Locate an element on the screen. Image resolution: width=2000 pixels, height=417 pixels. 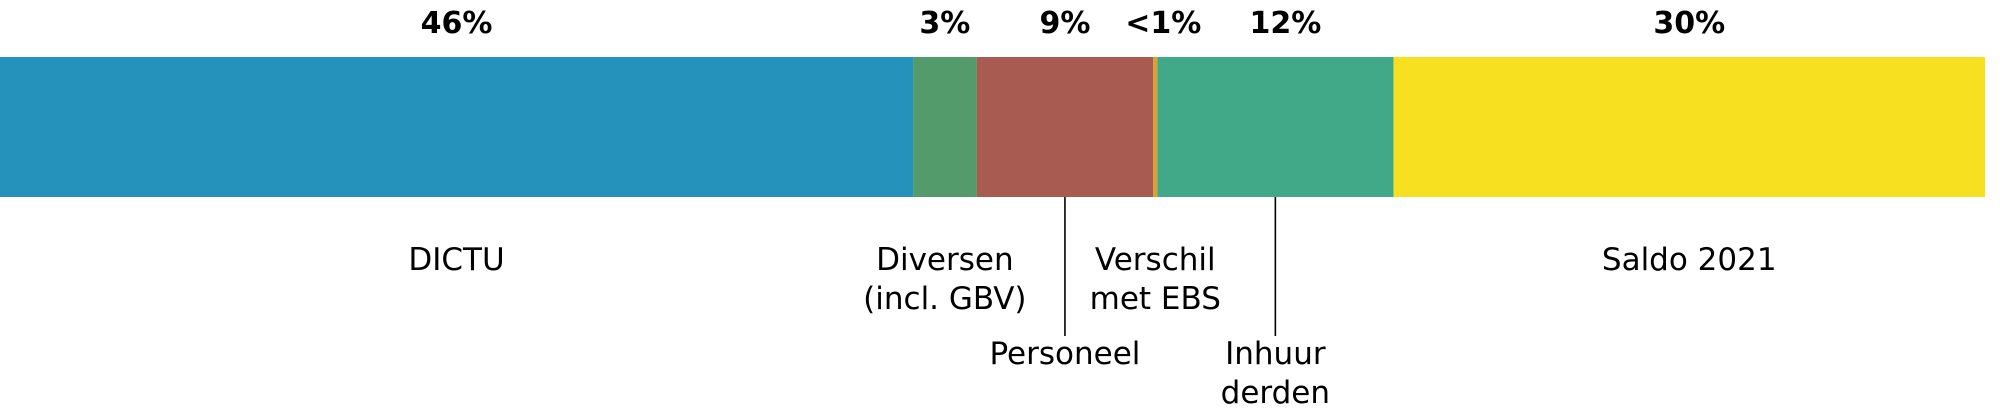
category-label-personeel: Personeel is located at coordinates (1064, 284).